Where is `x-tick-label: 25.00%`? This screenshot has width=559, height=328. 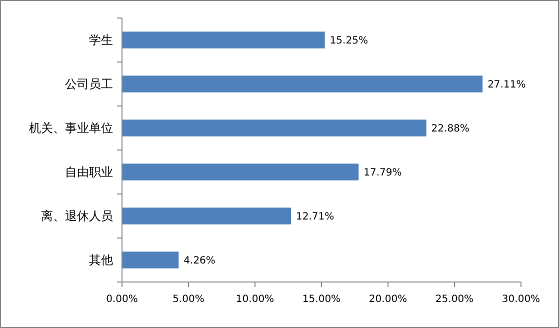
x-tick-label: 25.00% is located at coordinates (454, 299).